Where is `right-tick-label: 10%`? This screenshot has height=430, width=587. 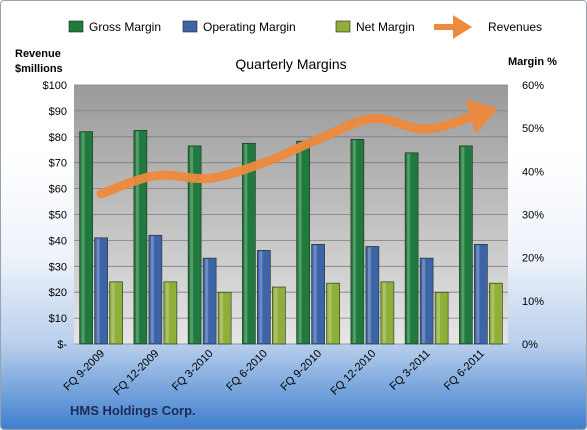
right-tick-label: 10% is located at coordinates (533, 302).